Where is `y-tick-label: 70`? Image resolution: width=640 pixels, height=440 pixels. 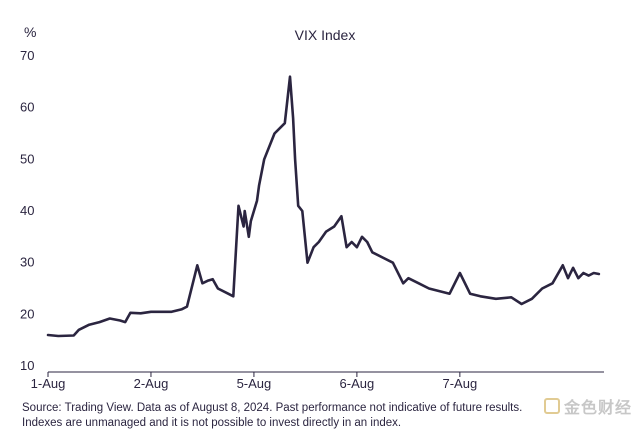
y-tick-label: 70 is located at coordinates (27, 55).